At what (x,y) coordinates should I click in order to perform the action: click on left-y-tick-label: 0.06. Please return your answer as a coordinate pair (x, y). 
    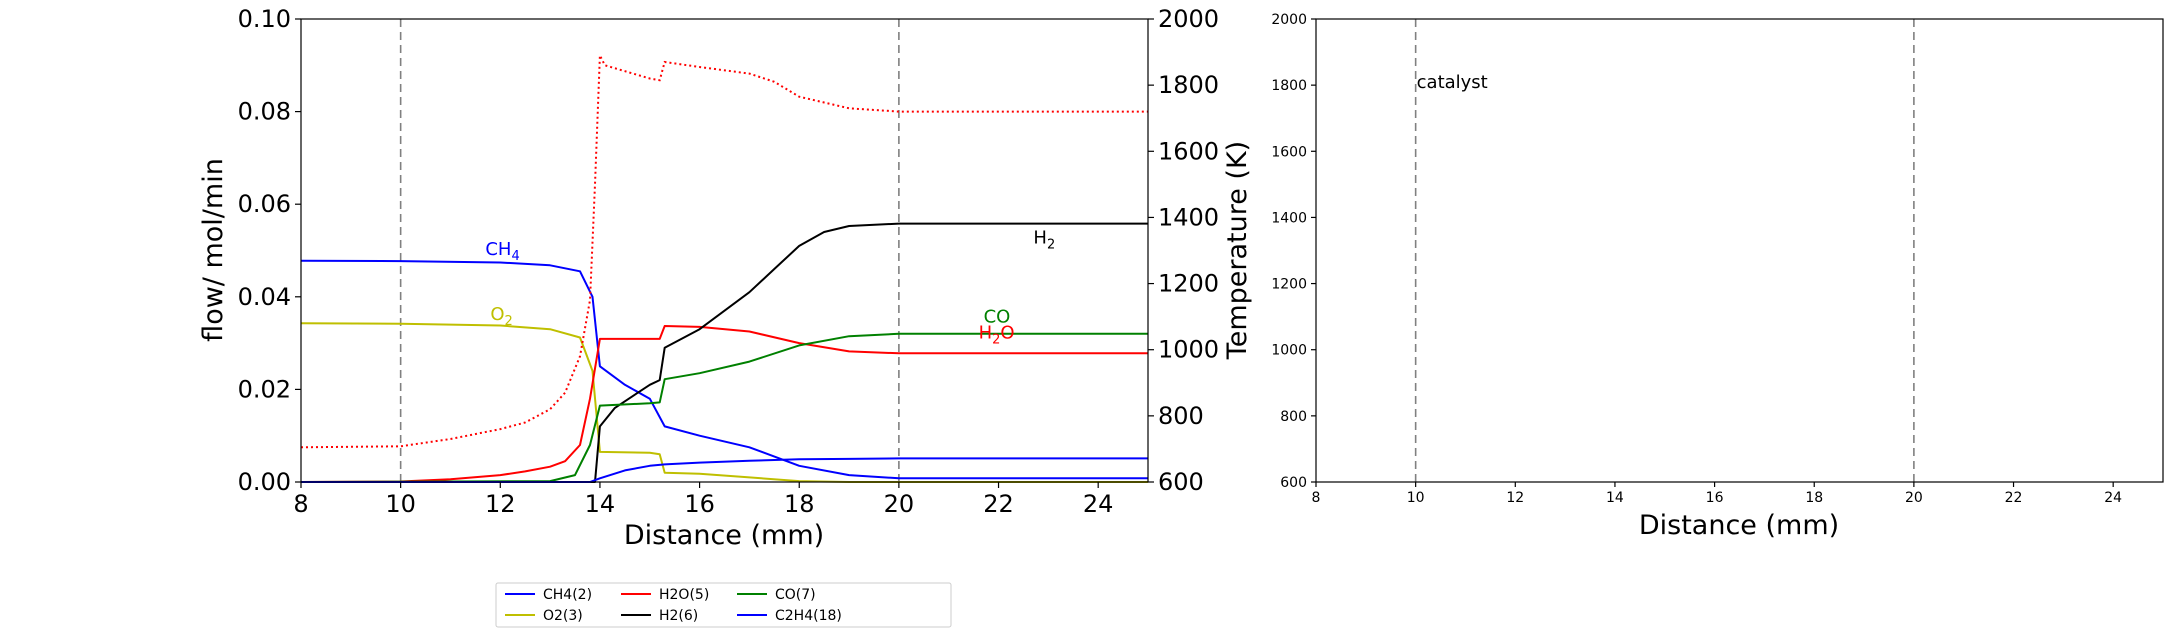
    Looking at the image, I should click on (264, 204).